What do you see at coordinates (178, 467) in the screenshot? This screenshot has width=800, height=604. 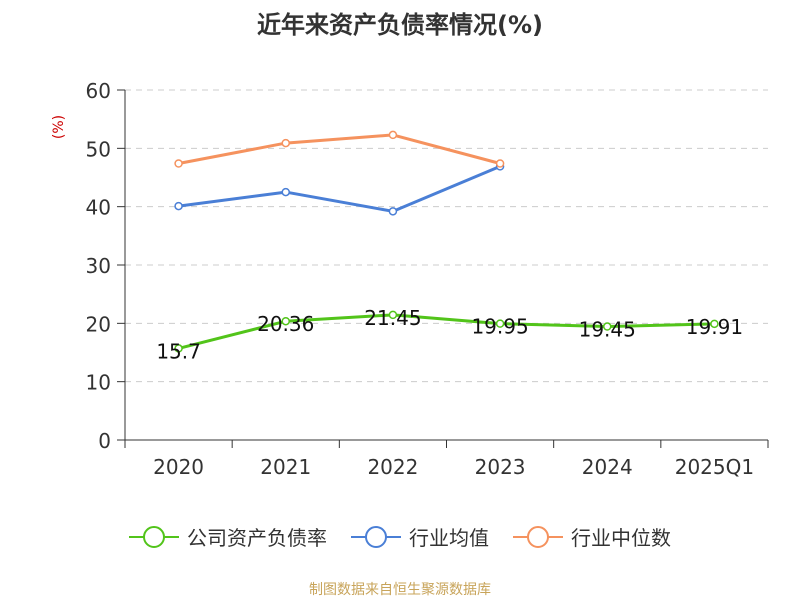 I see `x-tick-label: 2020` at bounding box center [178, 467].